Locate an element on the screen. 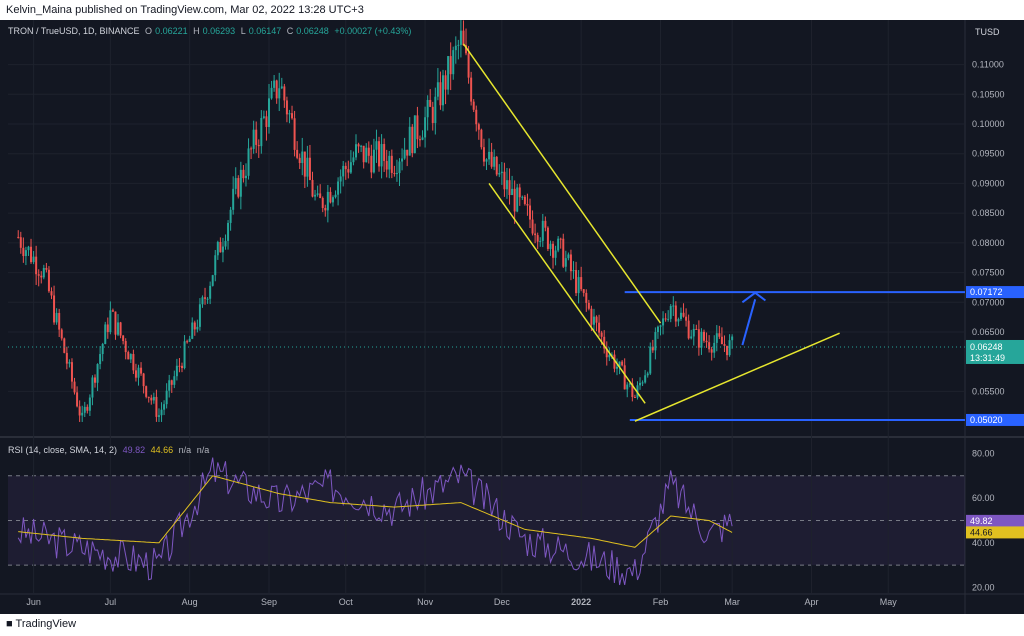 The image size is (1024, 636). channel-upper-trendline is located at coordinates (562, 183).